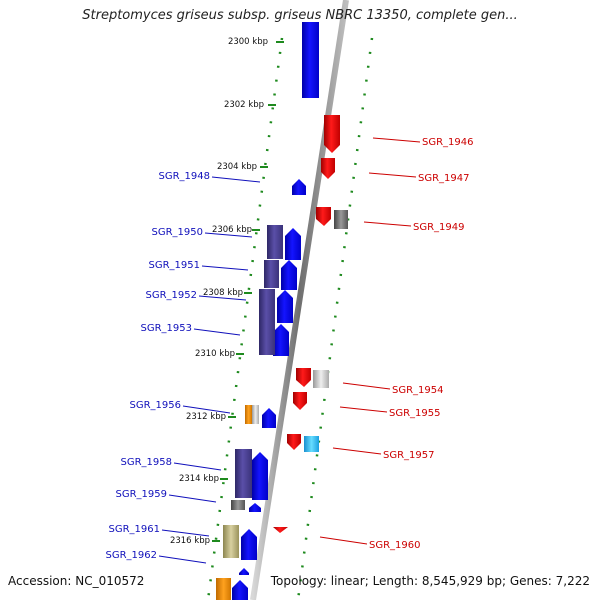  I want to click on gene-label-SGR_1947: SGR_1947, so click(444, 178).